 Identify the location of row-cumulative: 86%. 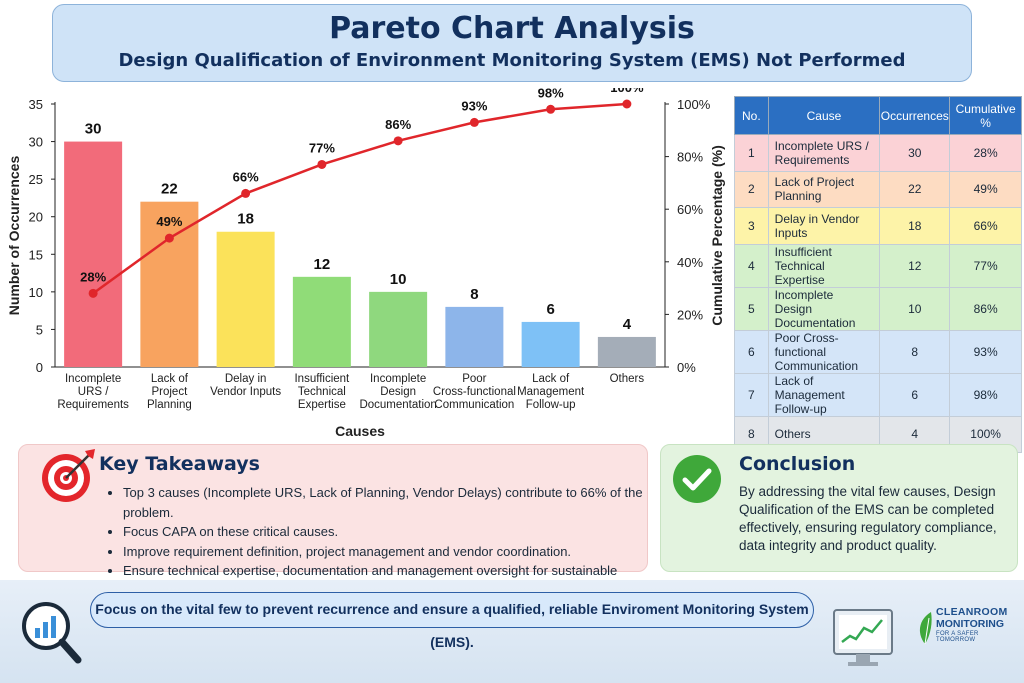
(985, 308).